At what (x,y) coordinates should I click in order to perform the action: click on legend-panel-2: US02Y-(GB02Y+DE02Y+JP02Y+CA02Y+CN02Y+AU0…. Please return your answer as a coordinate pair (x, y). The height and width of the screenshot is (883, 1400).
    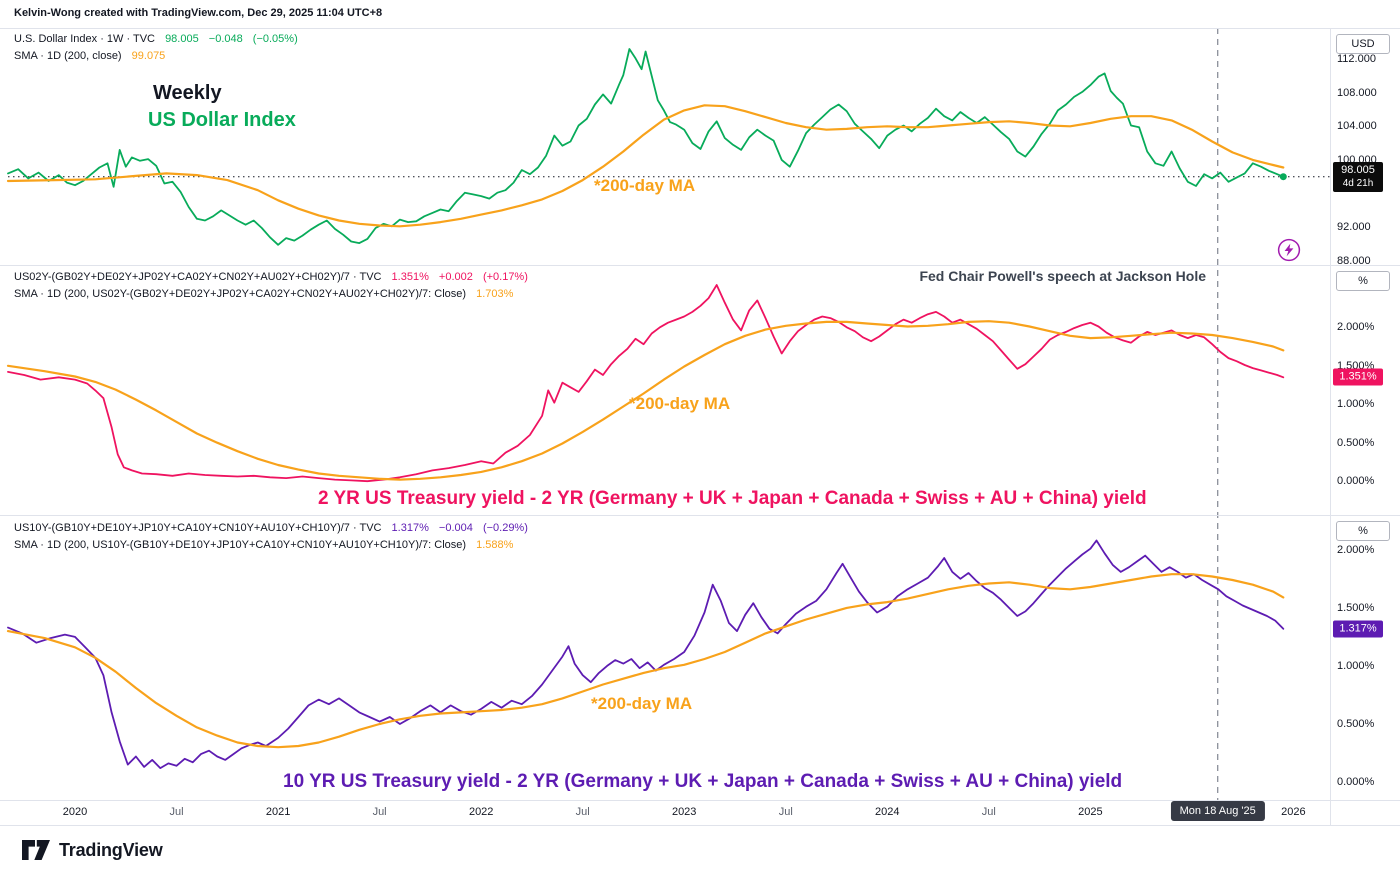
    Looking at the image, I should click on (271, 286).